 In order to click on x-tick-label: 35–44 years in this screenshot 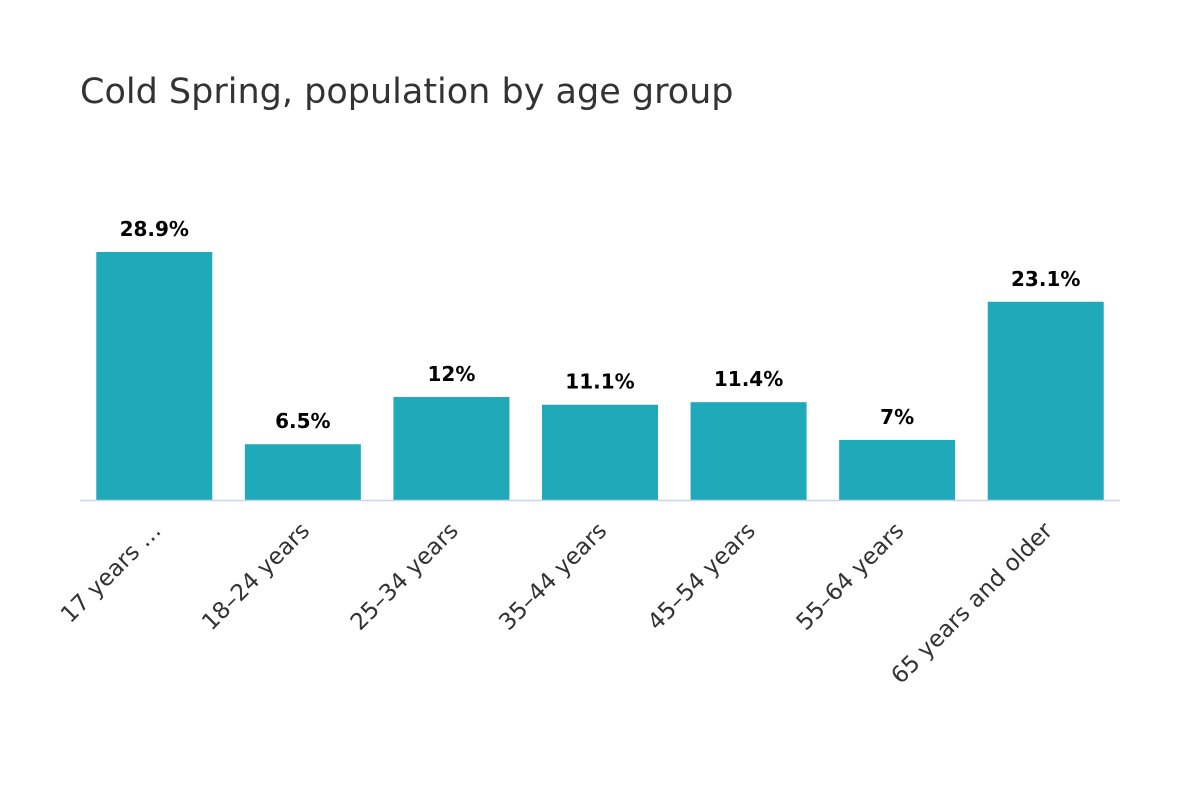, I will do `click(553, 577)`.